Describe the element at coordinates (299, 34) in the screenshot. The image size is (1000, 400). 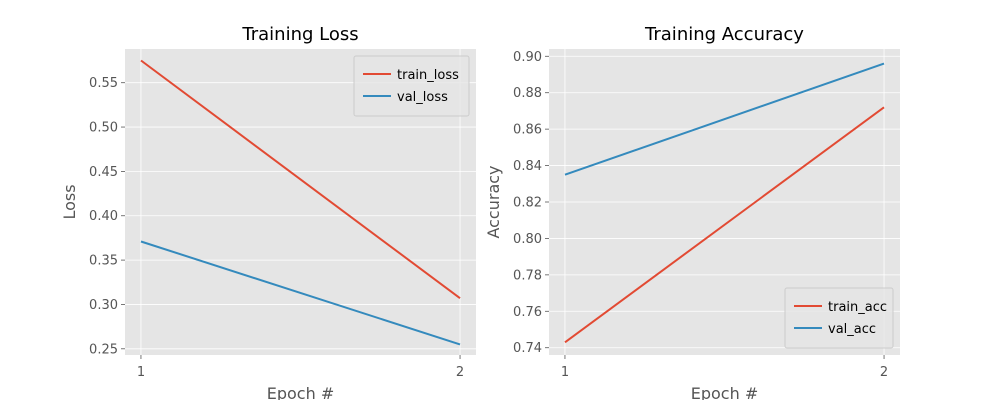
I see `chart-1-title: Training Loss` at that location.